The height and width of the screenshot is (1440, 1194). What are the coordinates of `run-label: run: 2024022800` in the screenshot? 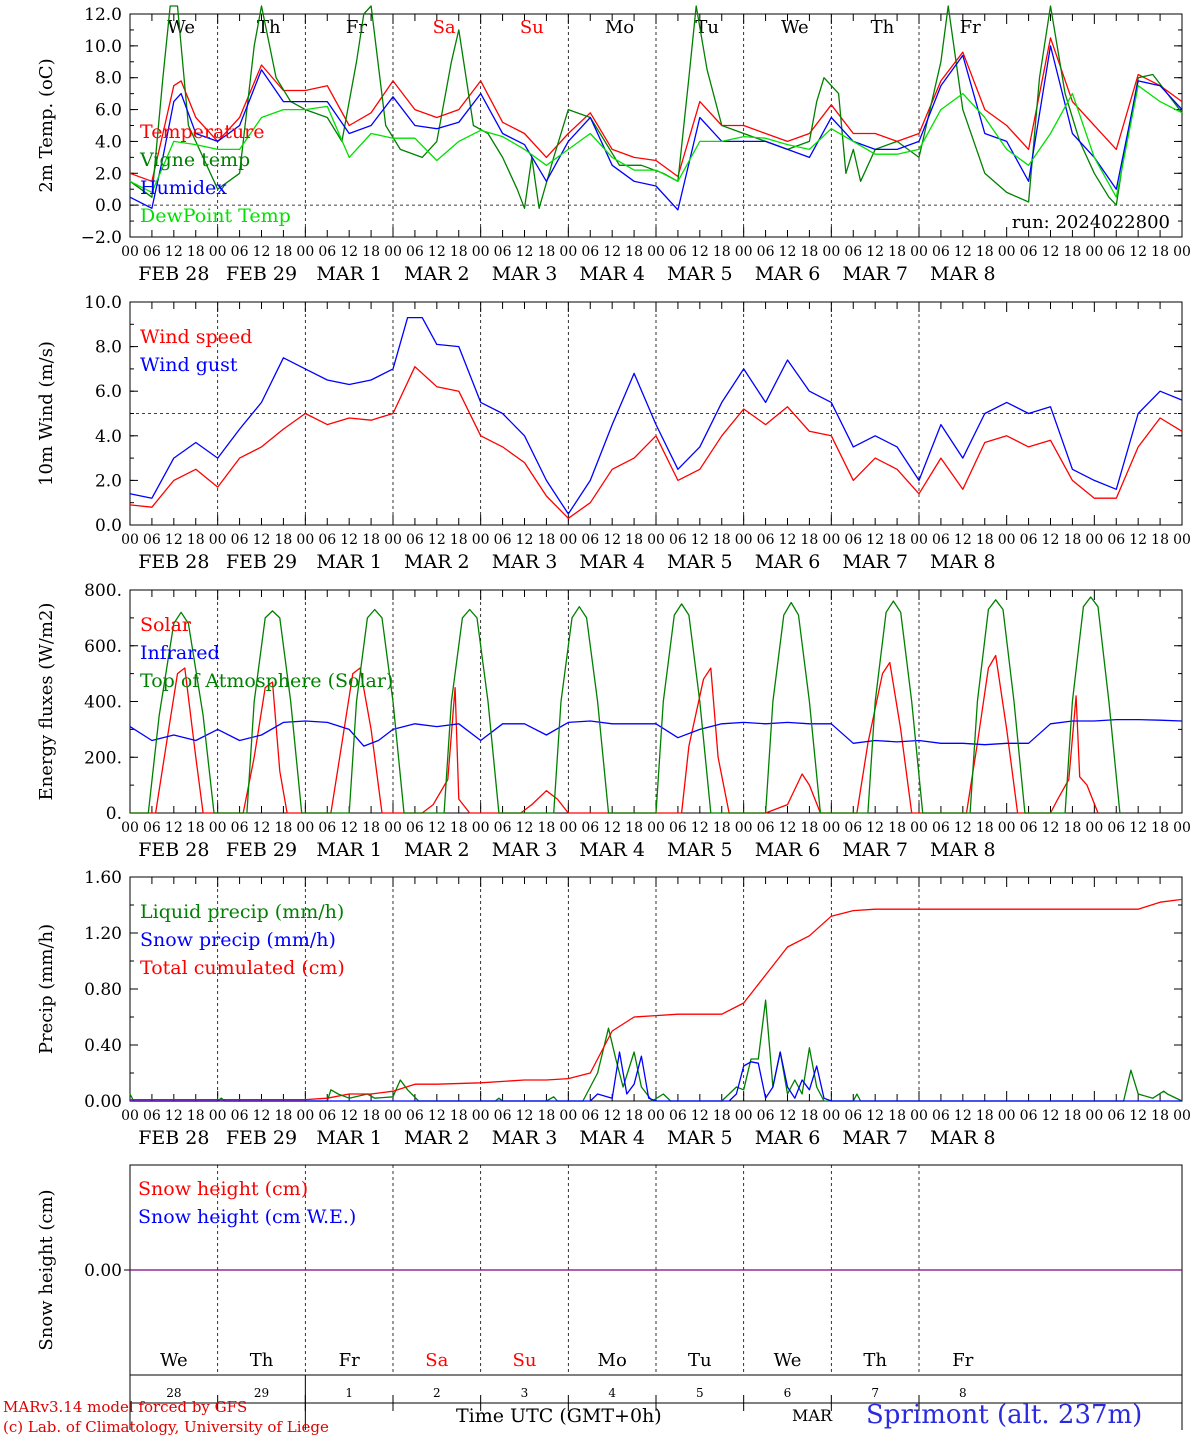 It's located at (1091, 222).